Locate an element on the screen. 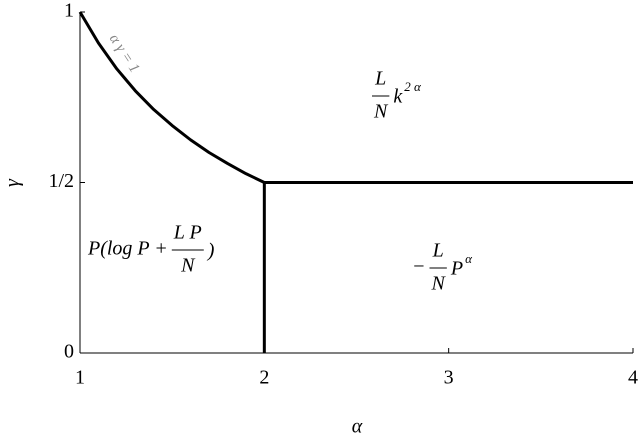 The width and height of the screenshot is (640, 437). region-exponent: α is located at coordinates (469, 258).